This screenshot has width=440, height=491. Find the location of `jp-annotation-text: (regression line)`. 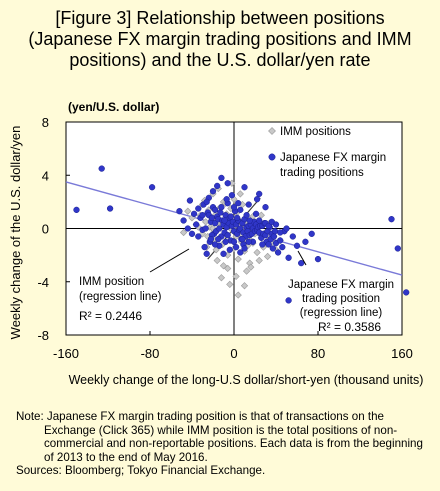

jp-annotation-text: (regression line) is located at coordinates (341, 313).